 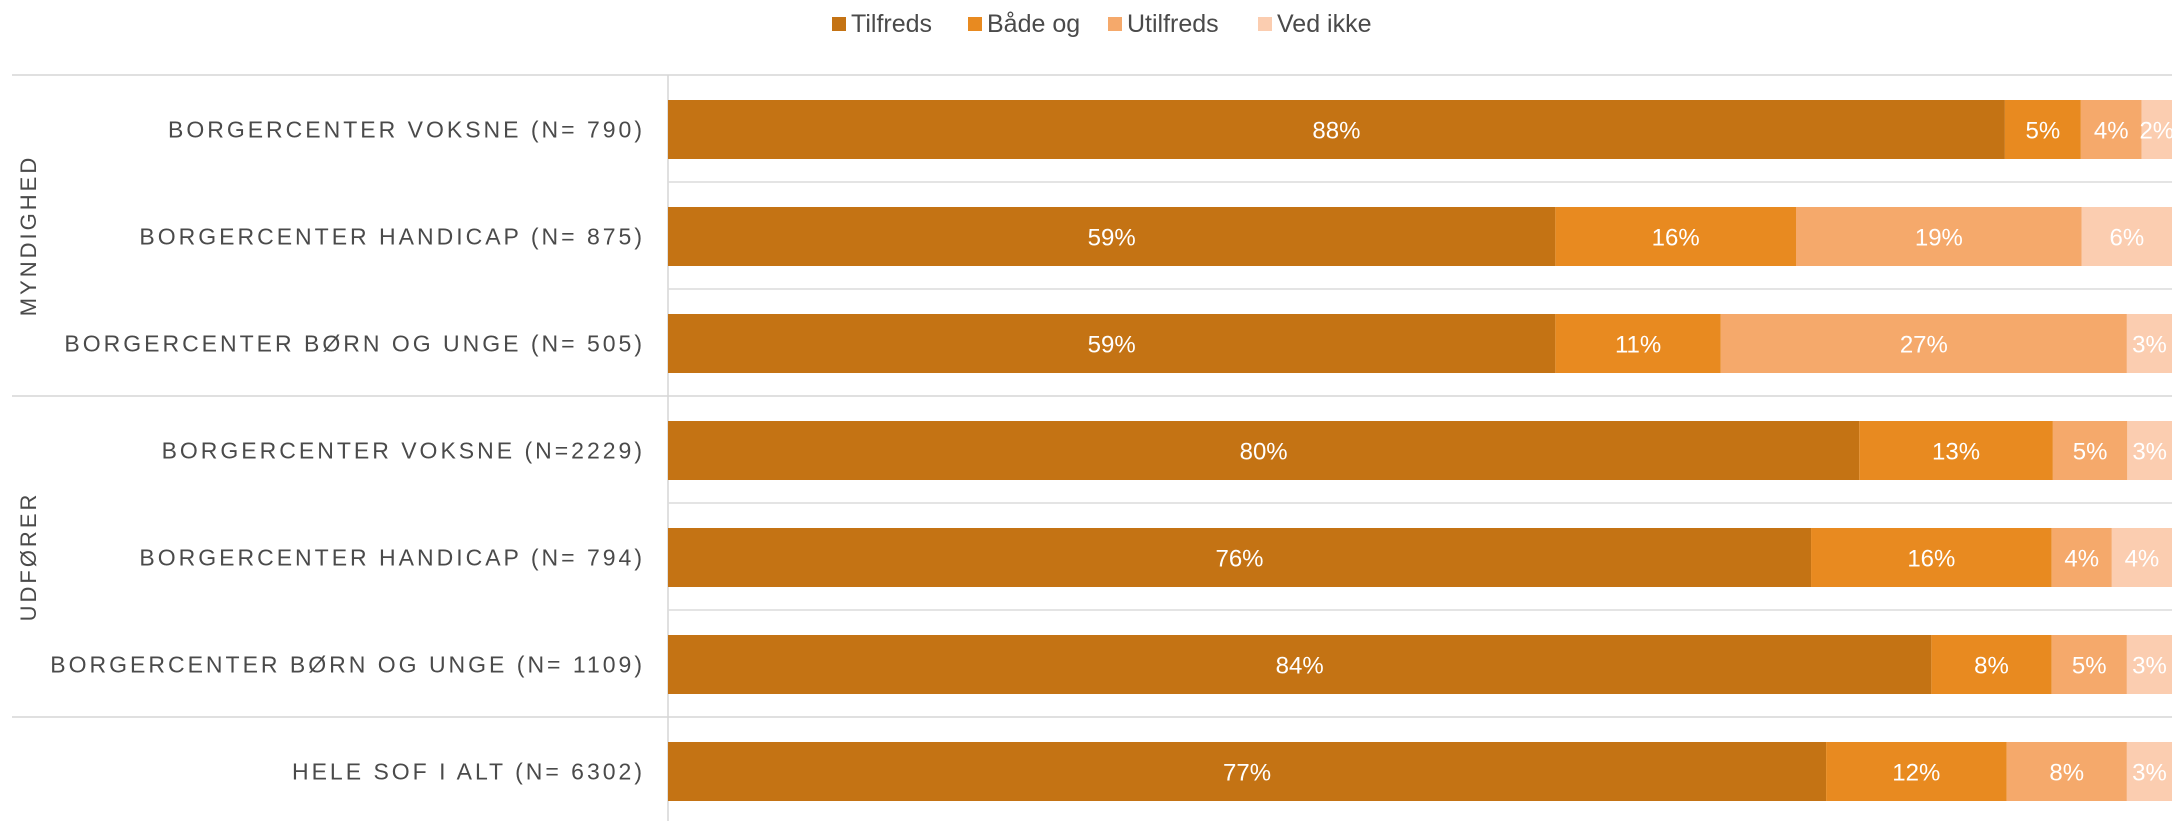 What do you see at coordinates (28, 235) in the screenshot?
I see `group-label: MYNDIGHED` at bounding box center [28, 235].